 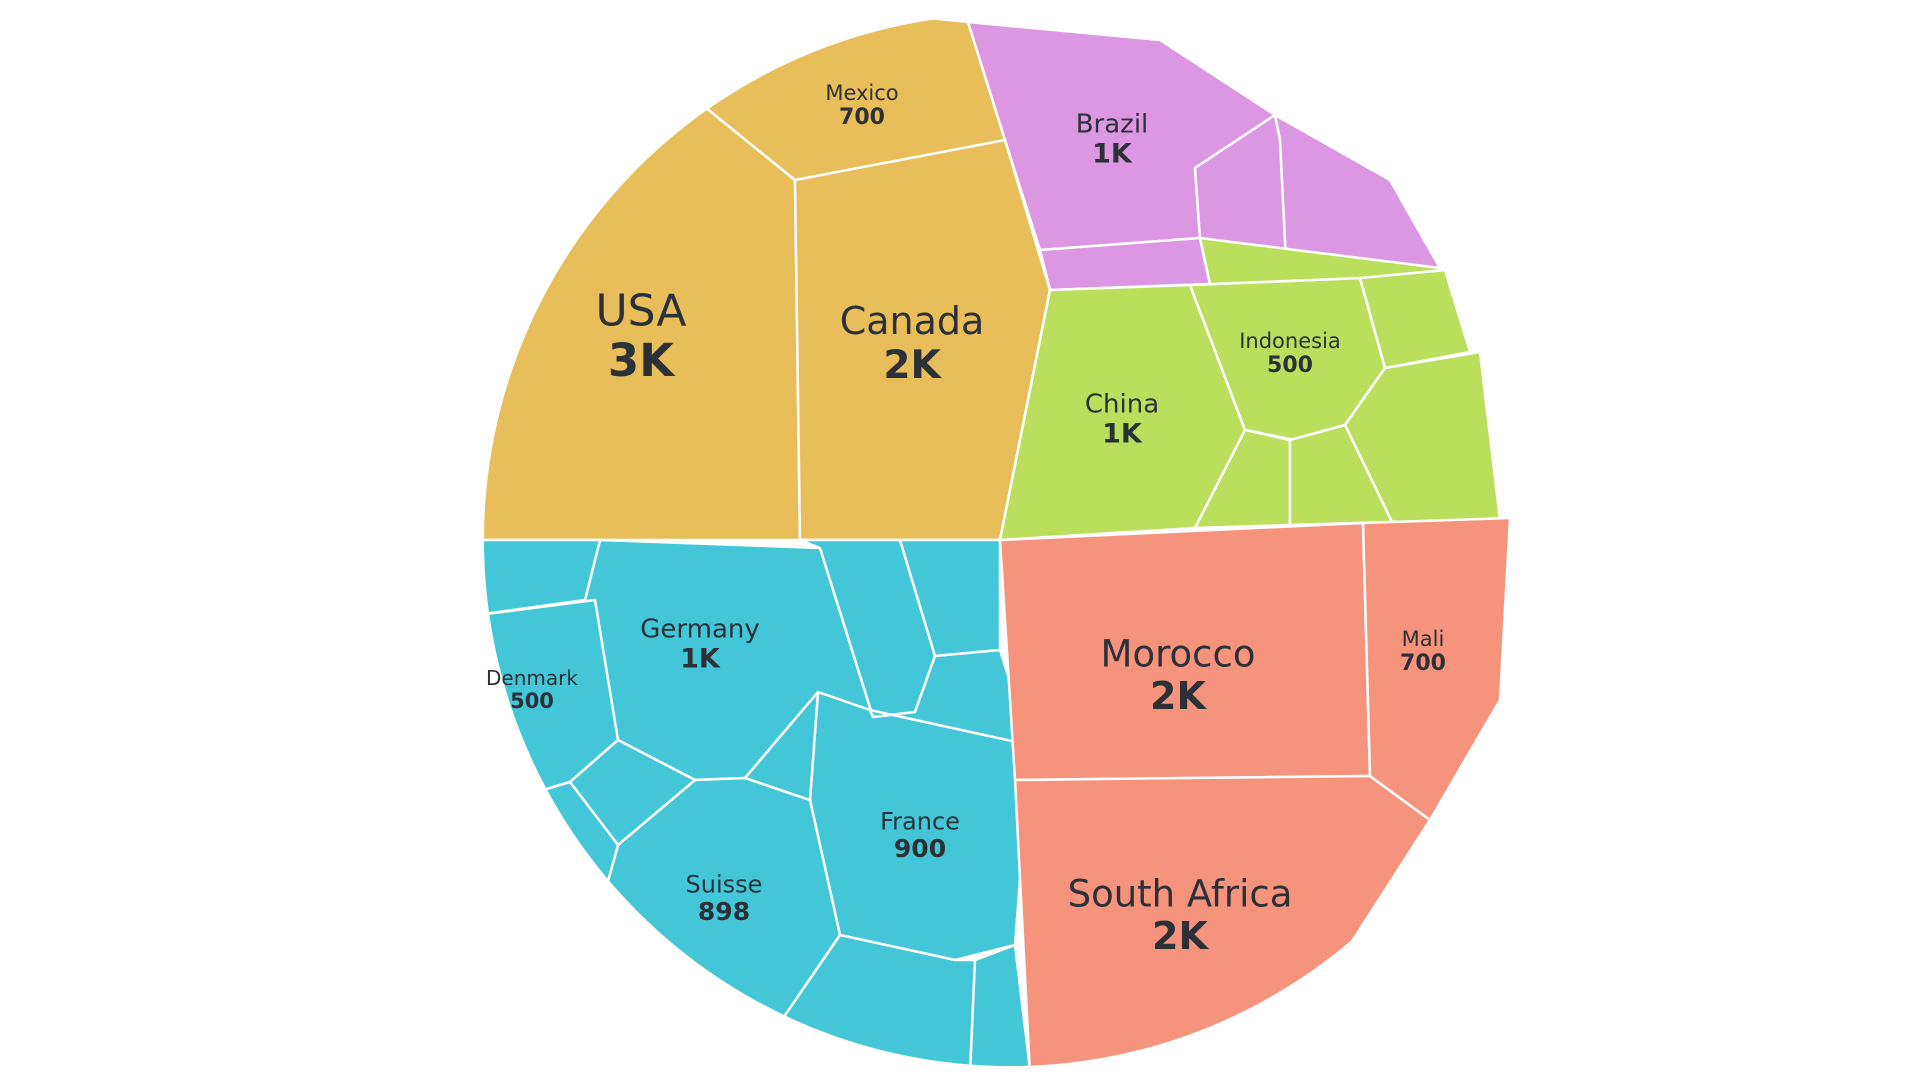 What do you see at coordinates (601, 321) in the screenshot?
I see `cell-usa` at bounding box center [601, 321].